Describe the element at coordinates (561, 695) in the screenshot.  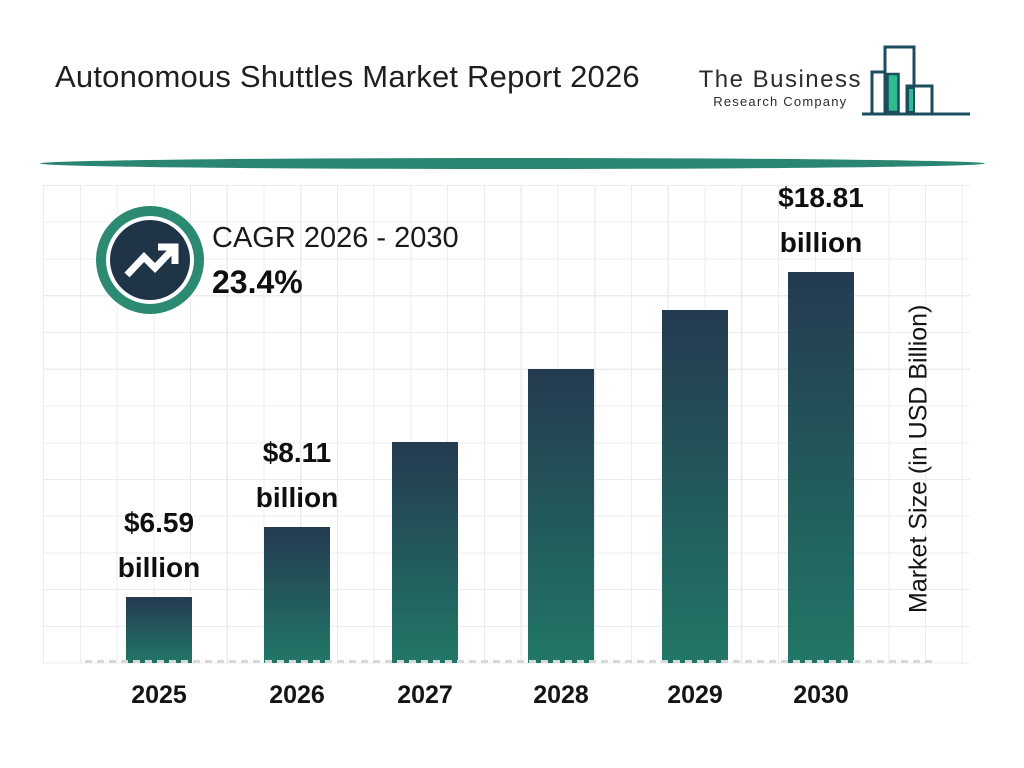
I see `x-tick-2028: 2028` at that location.